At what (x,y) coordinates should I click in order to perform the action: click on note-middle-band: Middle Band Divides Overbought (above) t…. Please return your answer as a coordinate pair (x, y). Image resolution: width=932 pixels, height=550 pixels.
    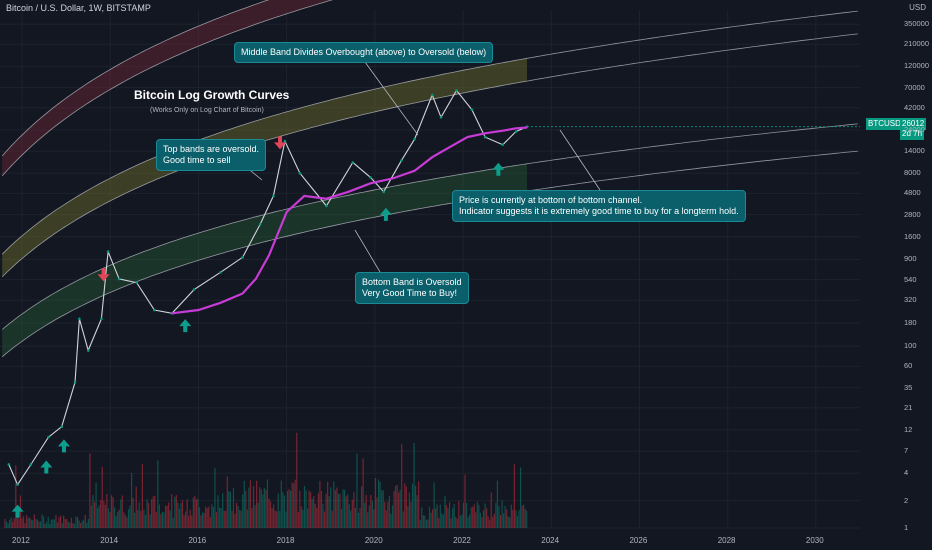
    Looking at the image, I should click on (364, 52).